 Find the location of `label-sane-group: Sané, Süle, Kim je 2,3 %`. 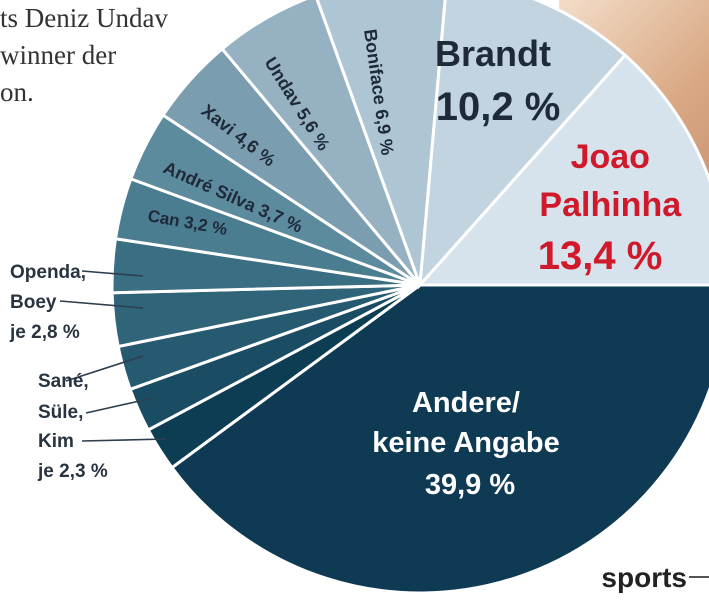

label-sane-group: Sané, Süle, Kim je 2,3 % is located at coordinates (72, 426).